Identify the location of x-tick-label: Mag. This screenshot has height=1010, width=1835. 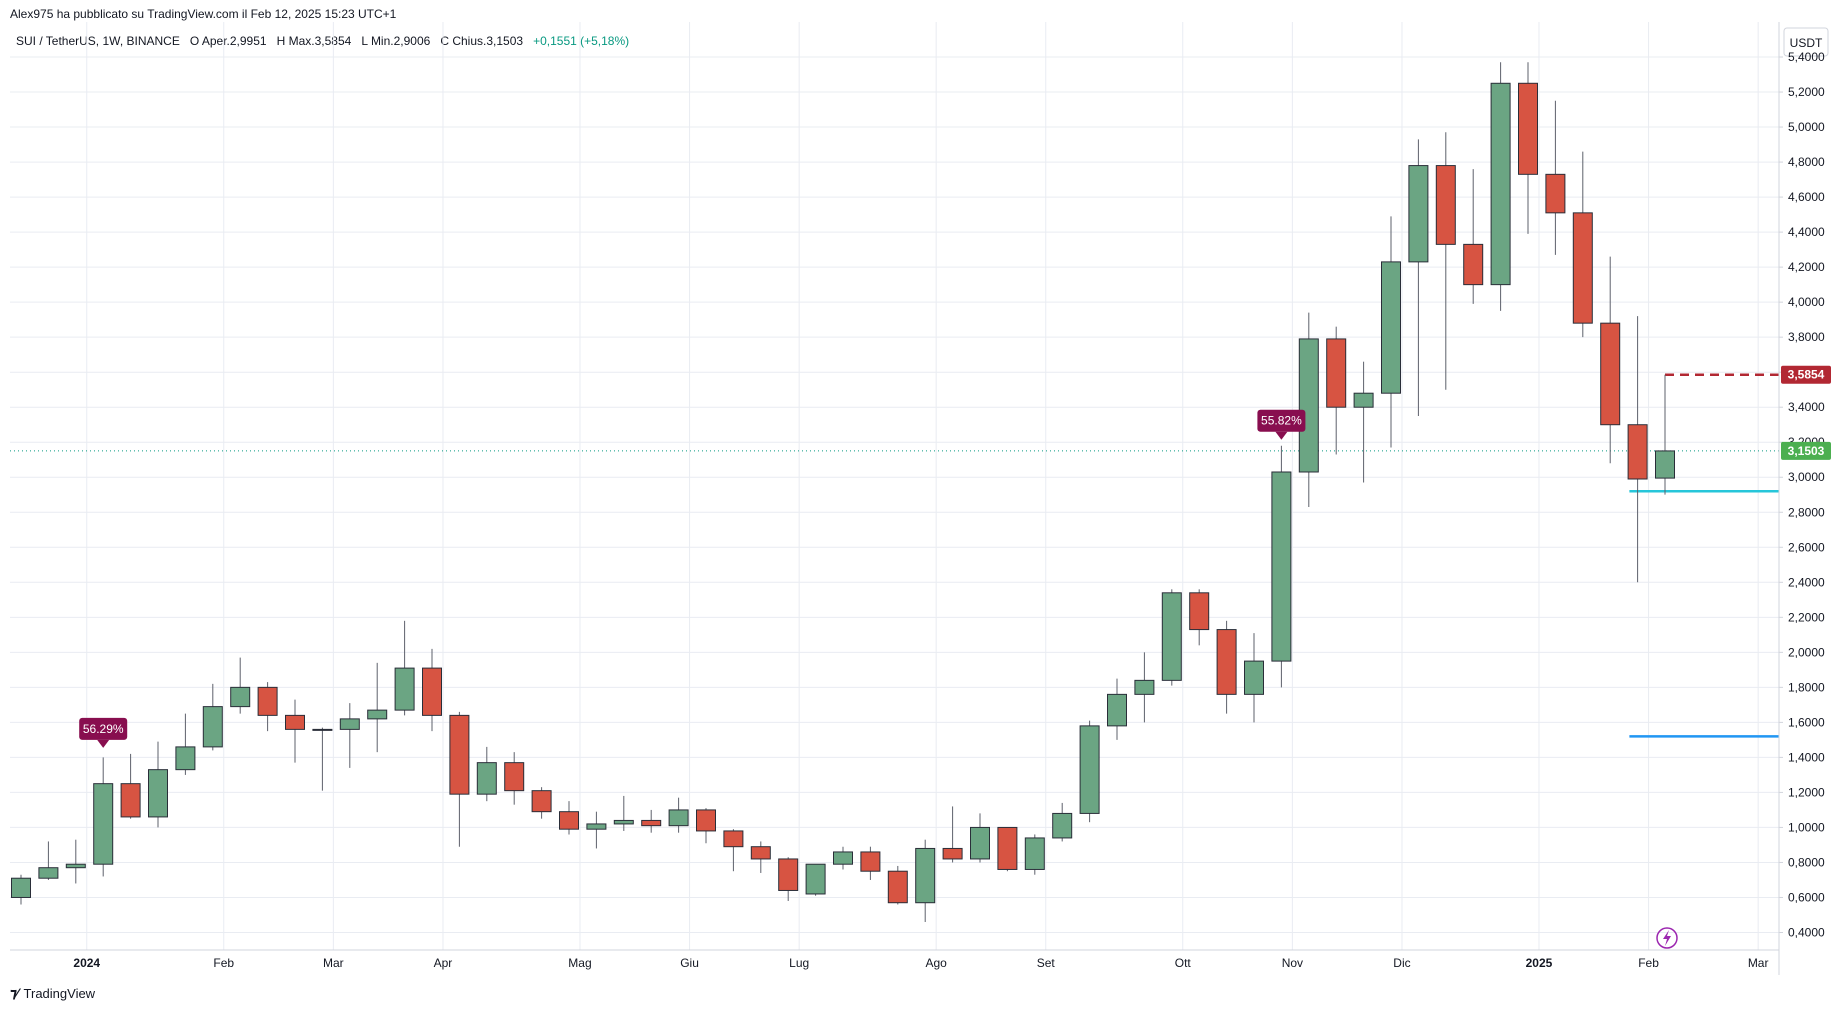
(579, 963).